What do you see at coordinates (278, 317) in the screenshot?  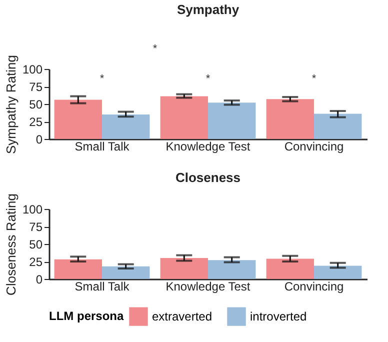 I see `legend-label: introverted` at bounding box center [278, 317].